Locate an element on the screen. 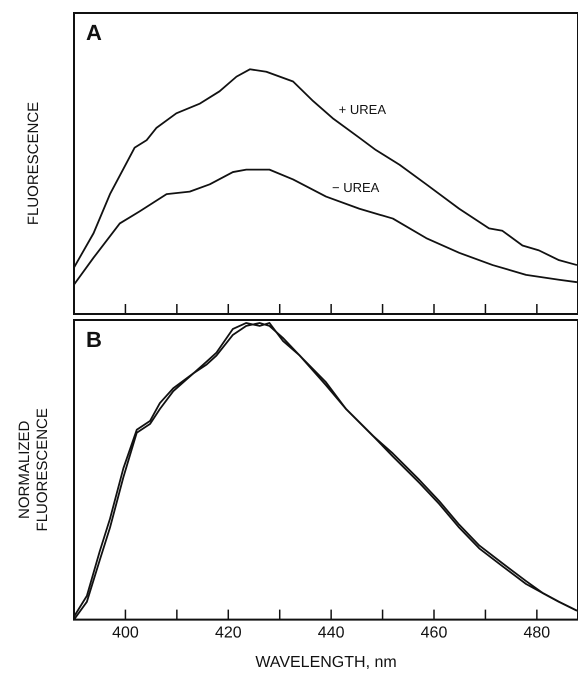 This screenshot has height=676, width=578. x-tick-label: 440 is located at coordinates (331, 633).